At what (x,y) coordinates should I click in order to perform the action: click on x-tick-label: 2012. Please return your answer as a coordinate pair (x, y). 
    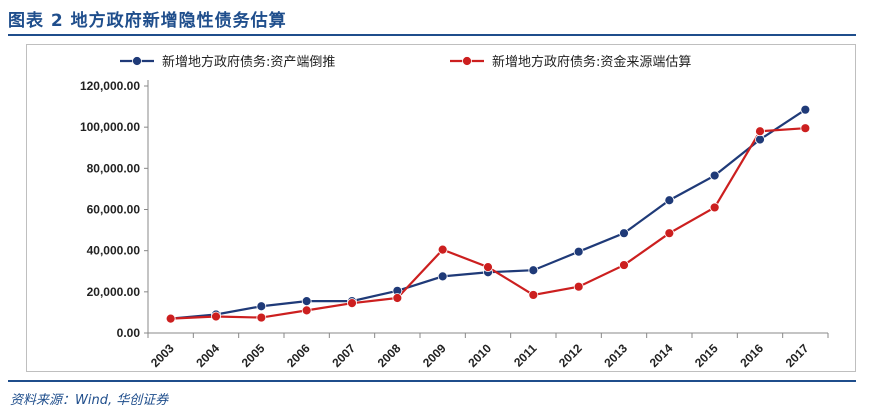
    Looking at the image, I should click on (570, 355).